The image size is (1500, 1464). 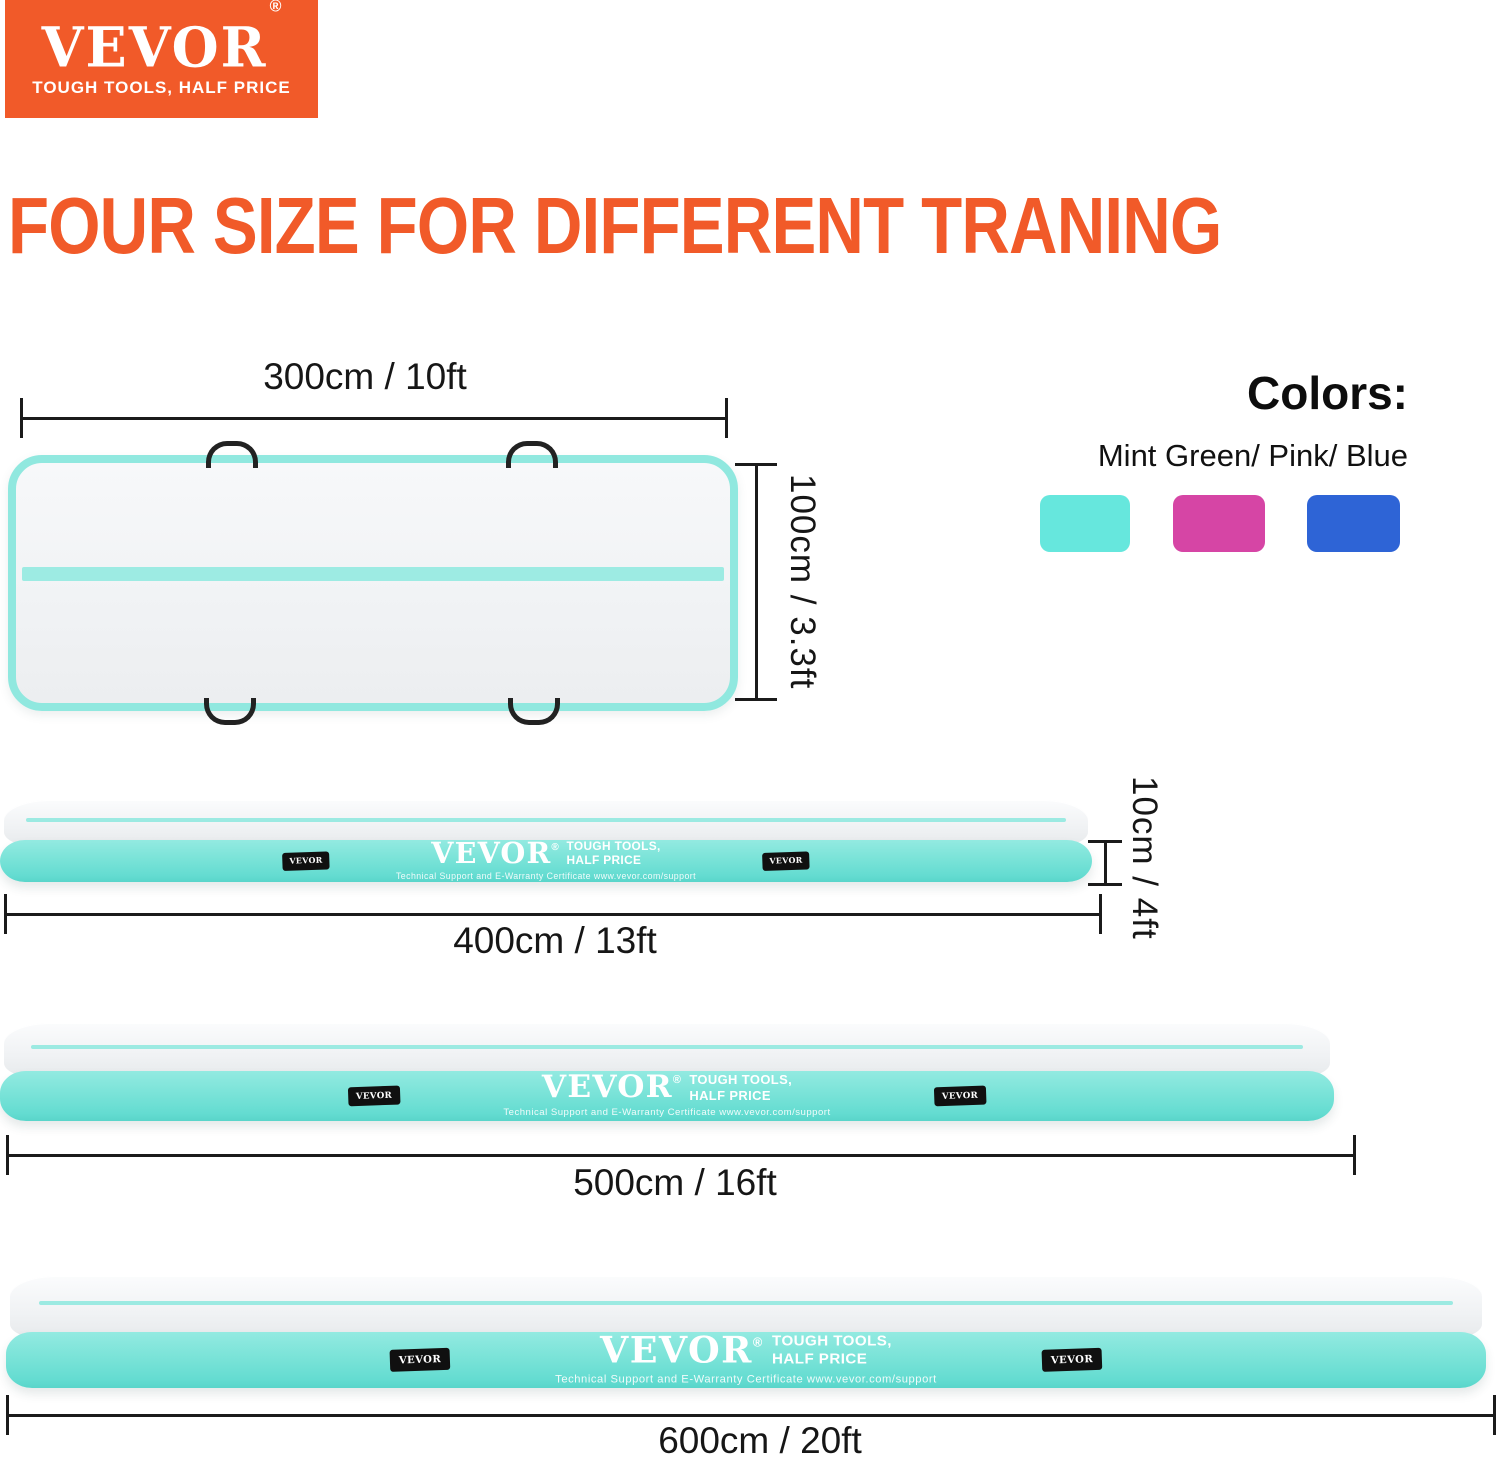 I want to click on dim-label-100cm: 100cm / 3.3ft, so click(x=802, y=582).